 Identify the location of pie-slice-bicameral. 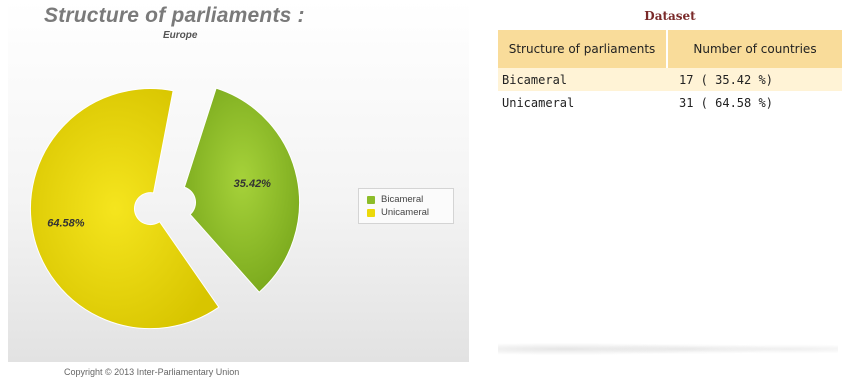
(242, 190).